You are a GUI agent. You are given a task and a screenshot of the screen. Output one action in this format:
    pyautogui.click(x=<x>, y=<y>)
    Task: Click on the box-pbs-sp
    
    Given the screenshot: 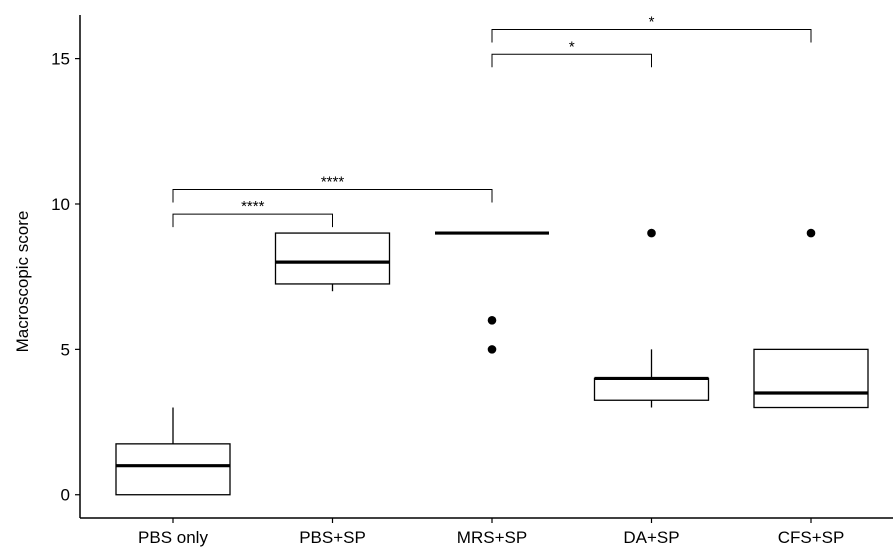 What is the action you would take?
    pyautogui.click(x=332, y=258)
    